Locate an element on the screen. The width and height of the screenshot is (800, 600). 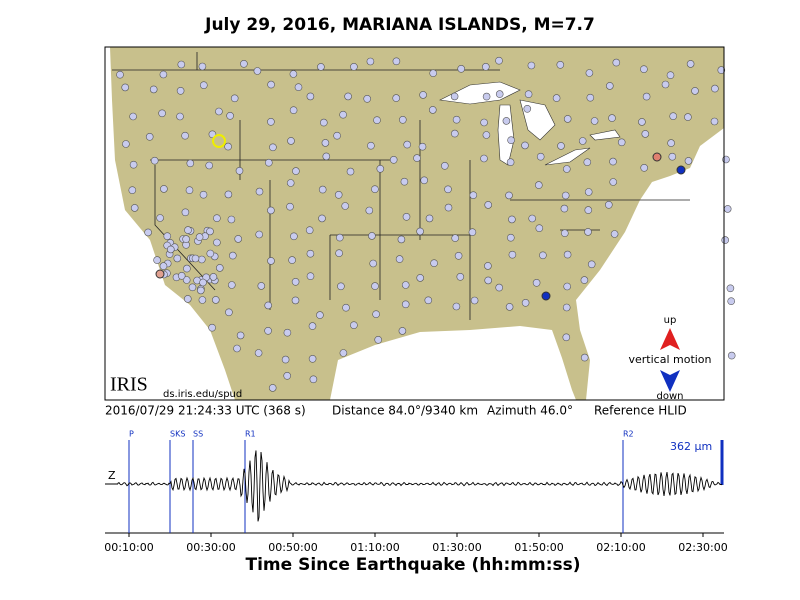
station-up is located at coordinates (160, 274).